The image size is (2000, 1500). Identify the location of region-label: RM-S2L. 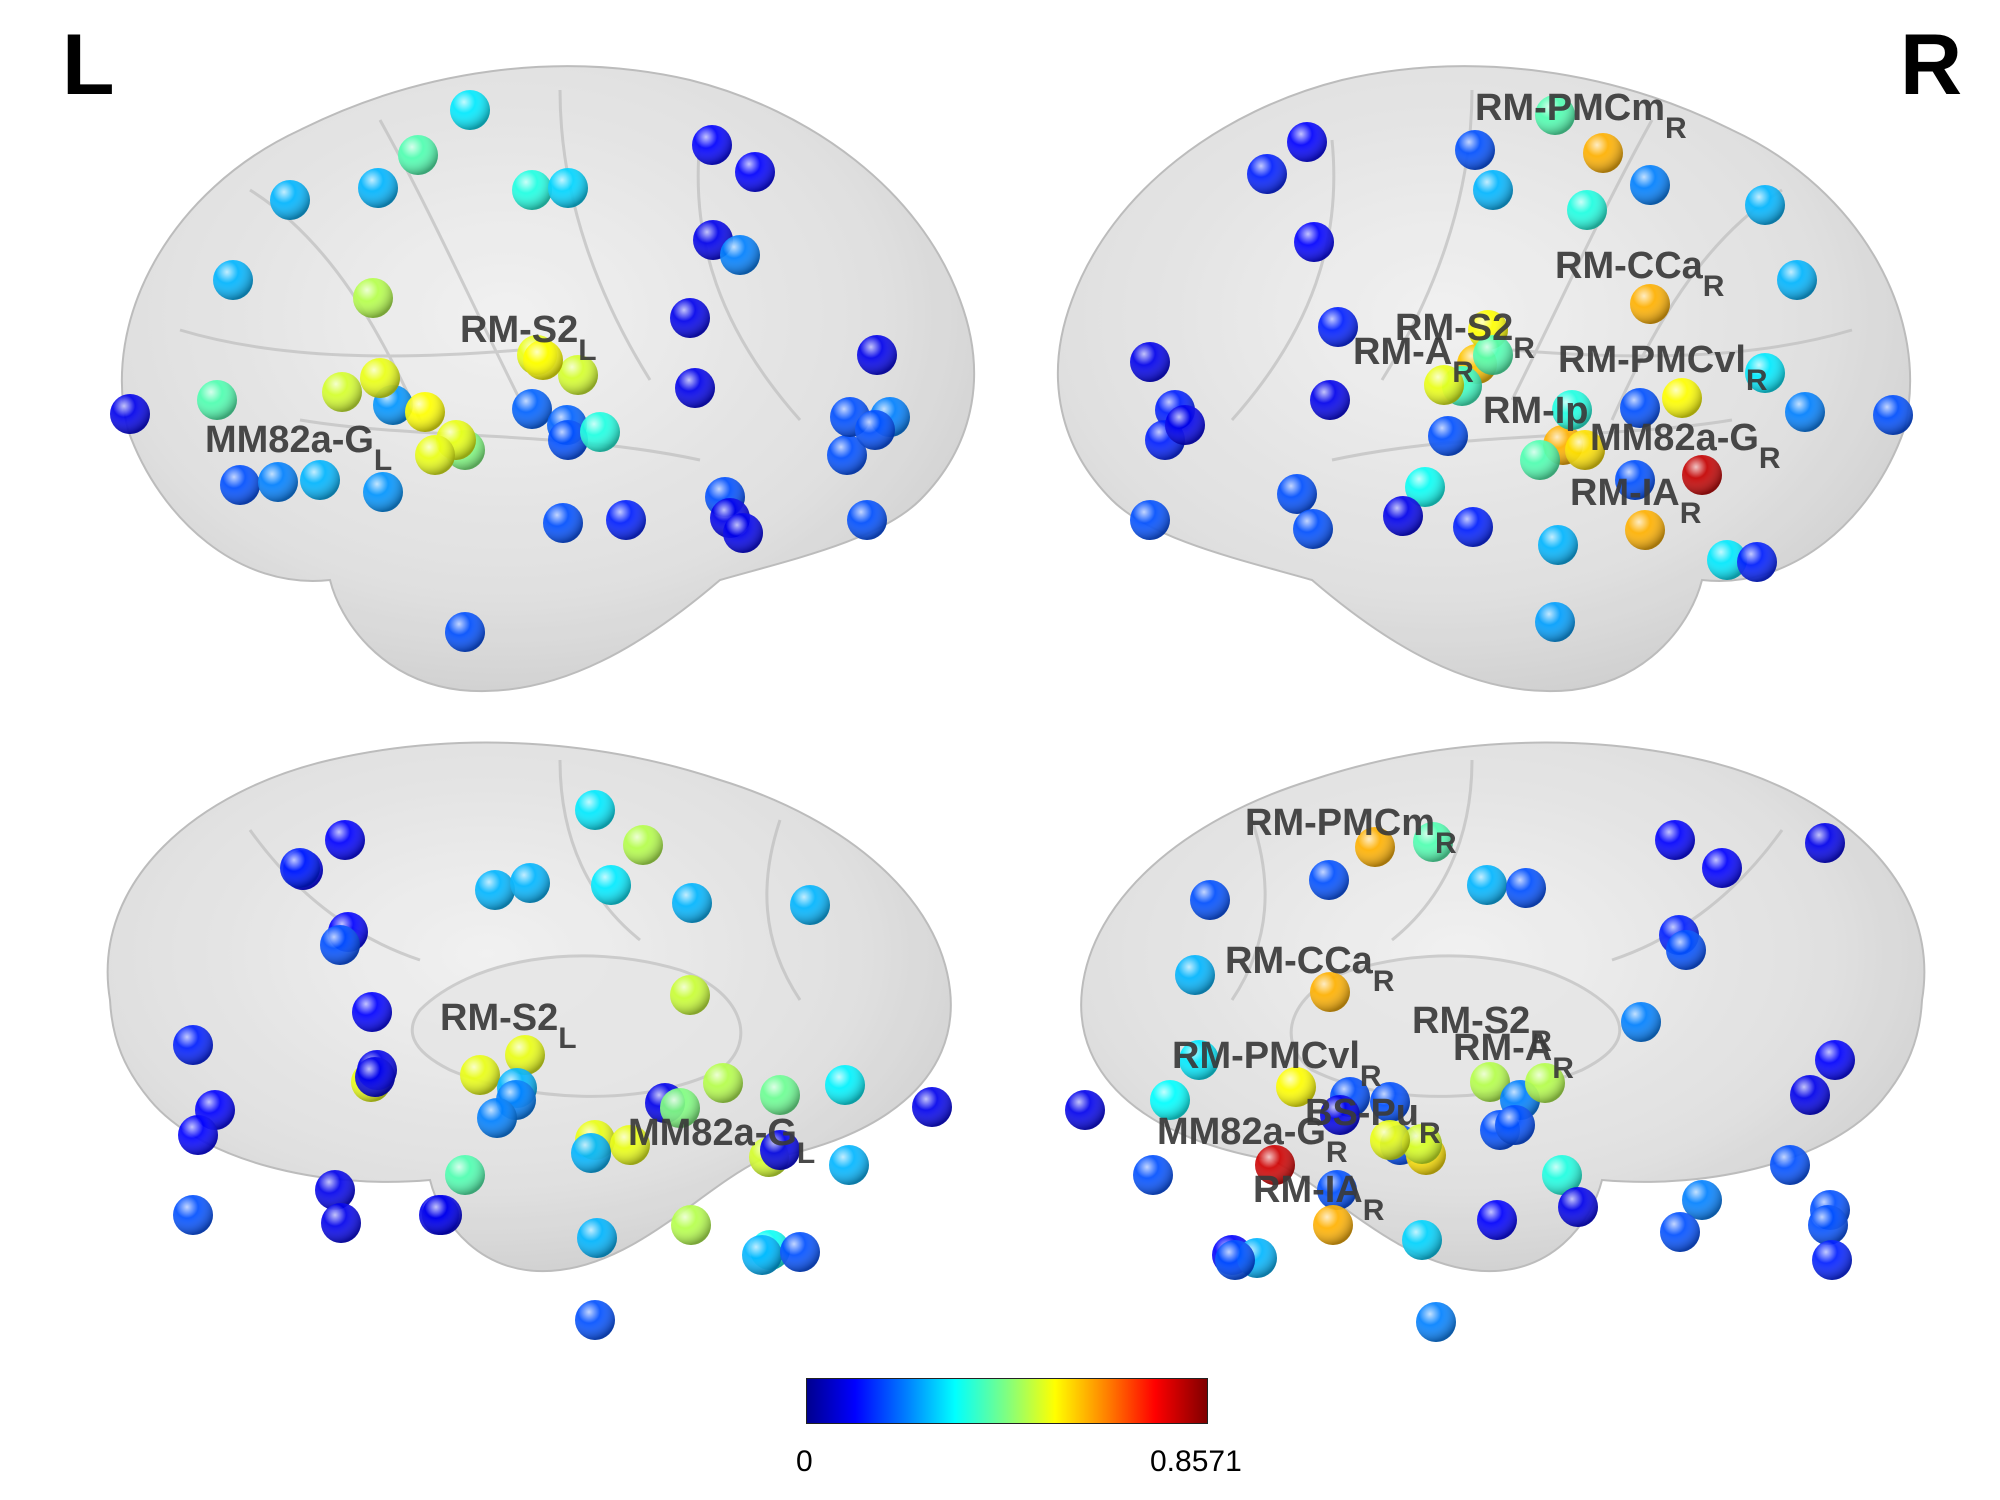
(508, 1026).